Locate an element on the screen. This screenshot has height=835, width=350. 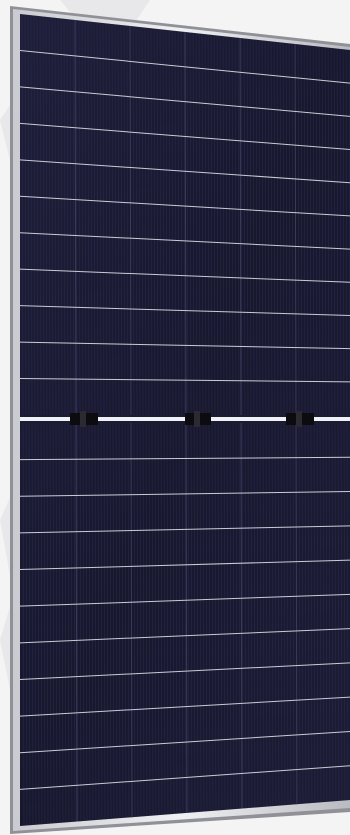
junction-box-right is located at coordinates (300, 419).